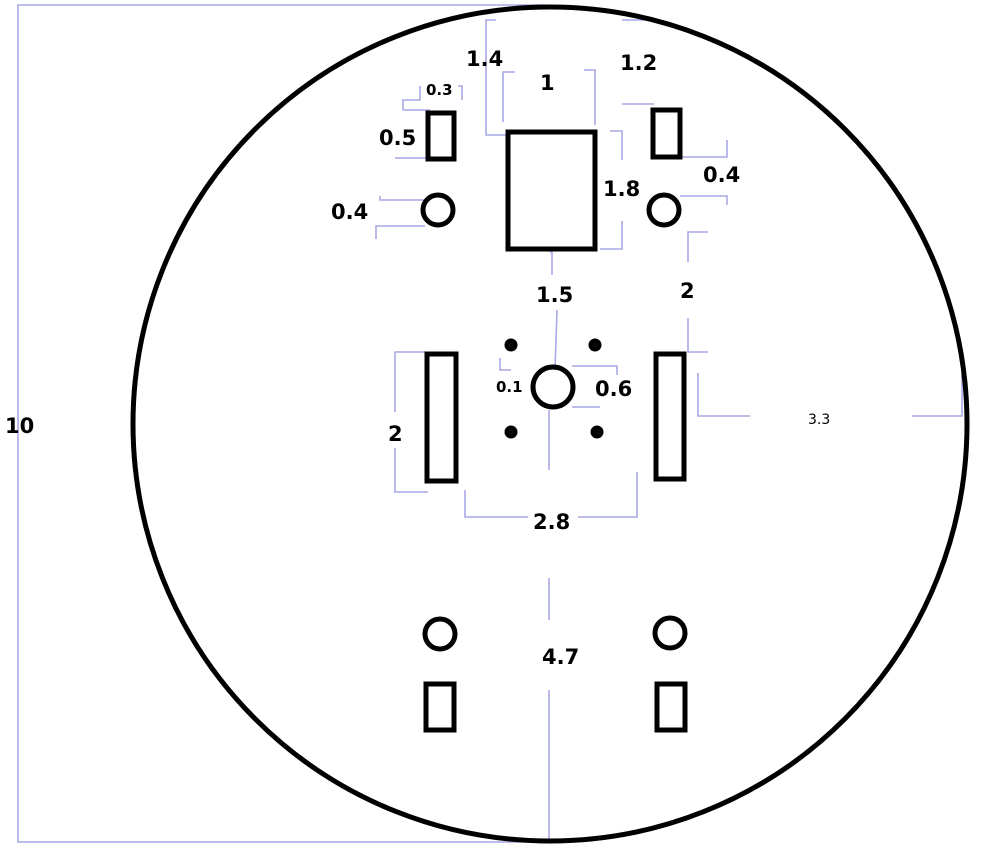  I want to click on dim-small-rect-width, so click(411, 98).